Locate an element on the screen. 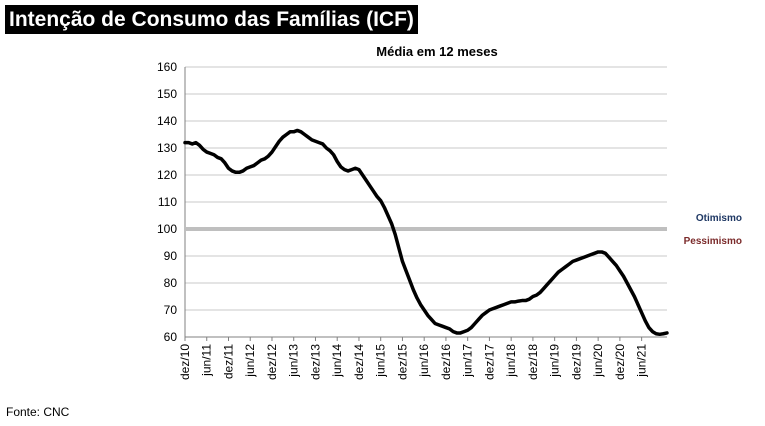 The height and width of the screenshot is (426, 765). y-tick-label: 110 is located at coordinates (167, 202).